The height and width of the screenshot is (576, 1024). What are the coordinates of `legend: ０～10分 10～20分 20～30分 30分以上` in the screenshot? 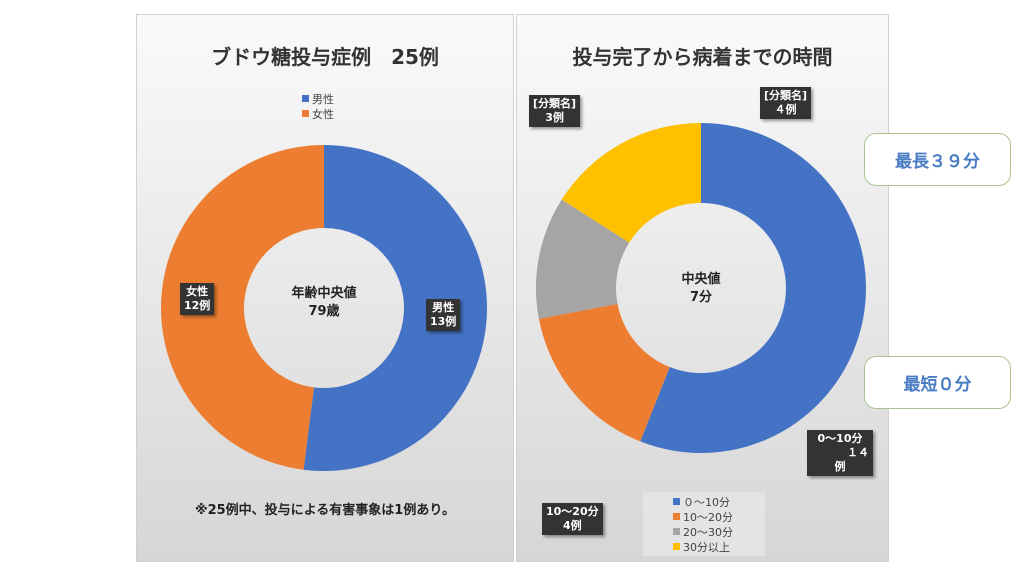 It's located at (704, 524).